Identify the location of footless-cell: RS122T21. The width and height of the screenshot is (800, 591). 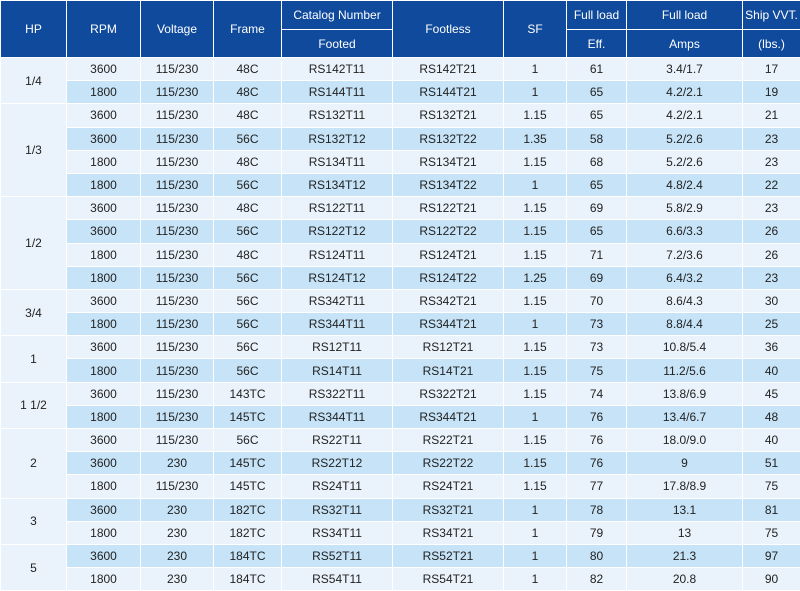
(448, 208).